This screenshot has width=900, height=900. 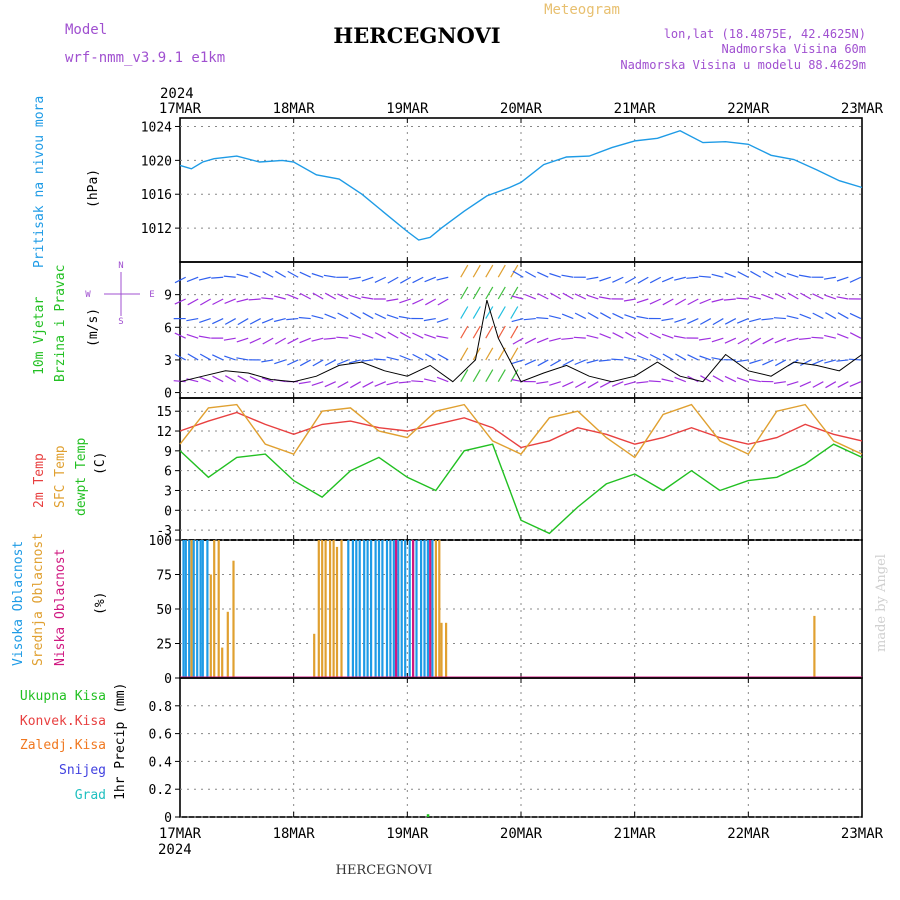 I want to click on time-tick-label: 19MAR, so click(x=407, y=834).